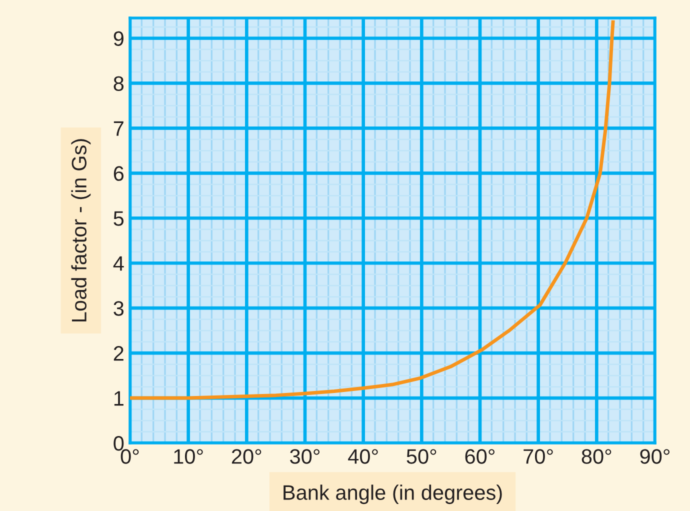 This screenshot has width=690, height=511. Describe the element at coordinates (597, 456) in the screenshot. I see `x-tick-label: 80°` at that location.